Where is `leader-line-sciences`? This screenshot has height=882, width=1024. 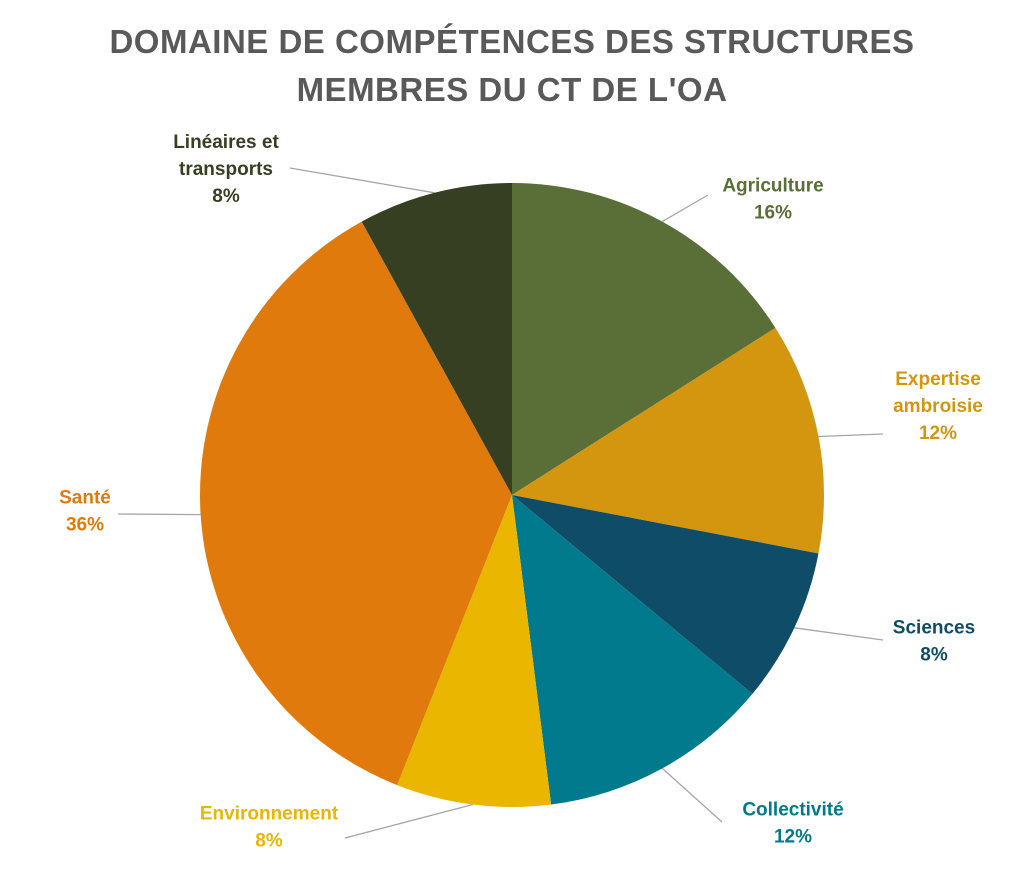 leader-line-sciences is located at coordinates (839, 634).